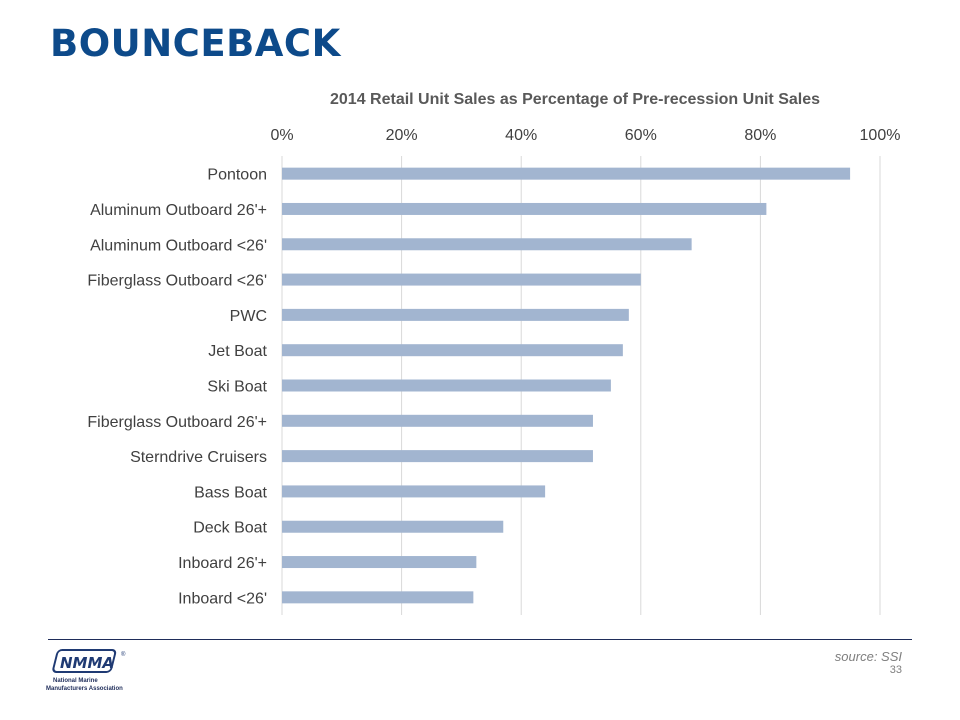  I want to click on category-label: Inboard <26', so click(222, 598).